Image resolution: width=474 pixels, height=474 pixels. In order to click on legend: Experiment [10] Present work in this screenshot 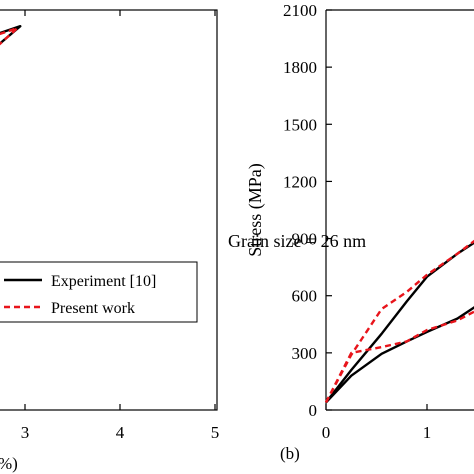, I will do `click(99, 292)`.